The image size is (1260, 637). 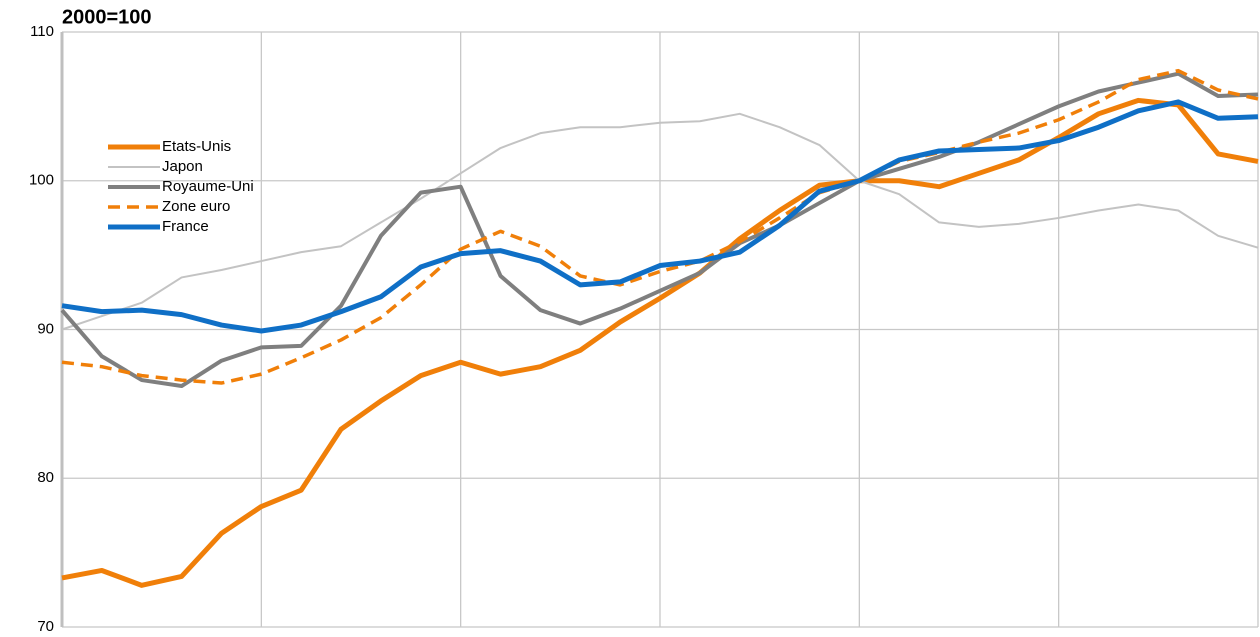 I want to click on y-tick-label: 80, so click(x=45, y=477).